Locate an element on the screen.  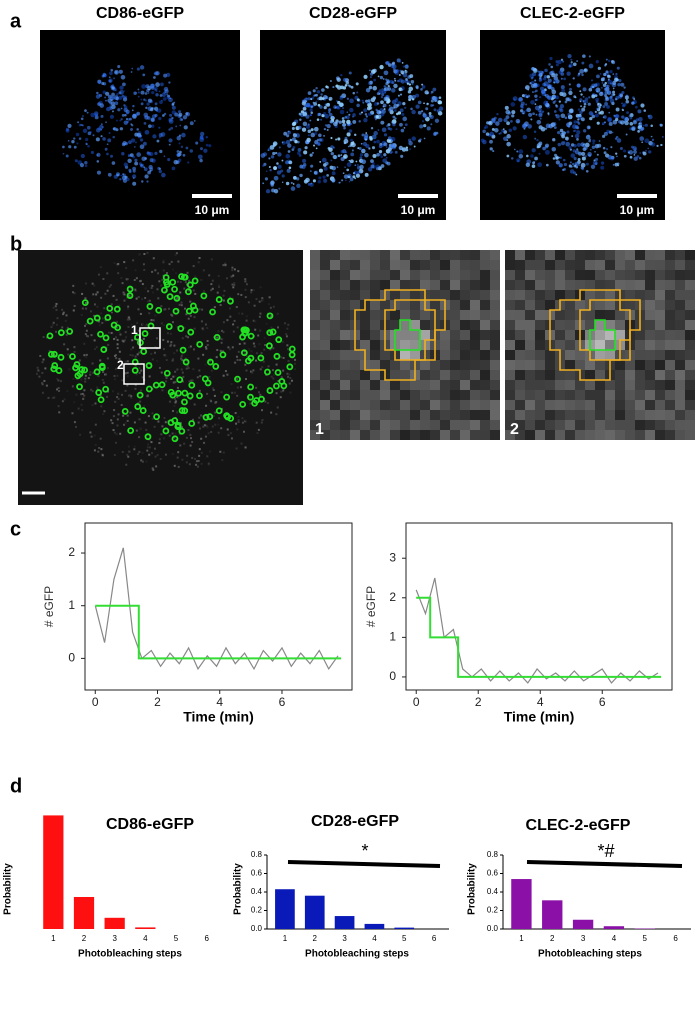
scale-bar-label: 10 μm is located at coordinates (212, 210).